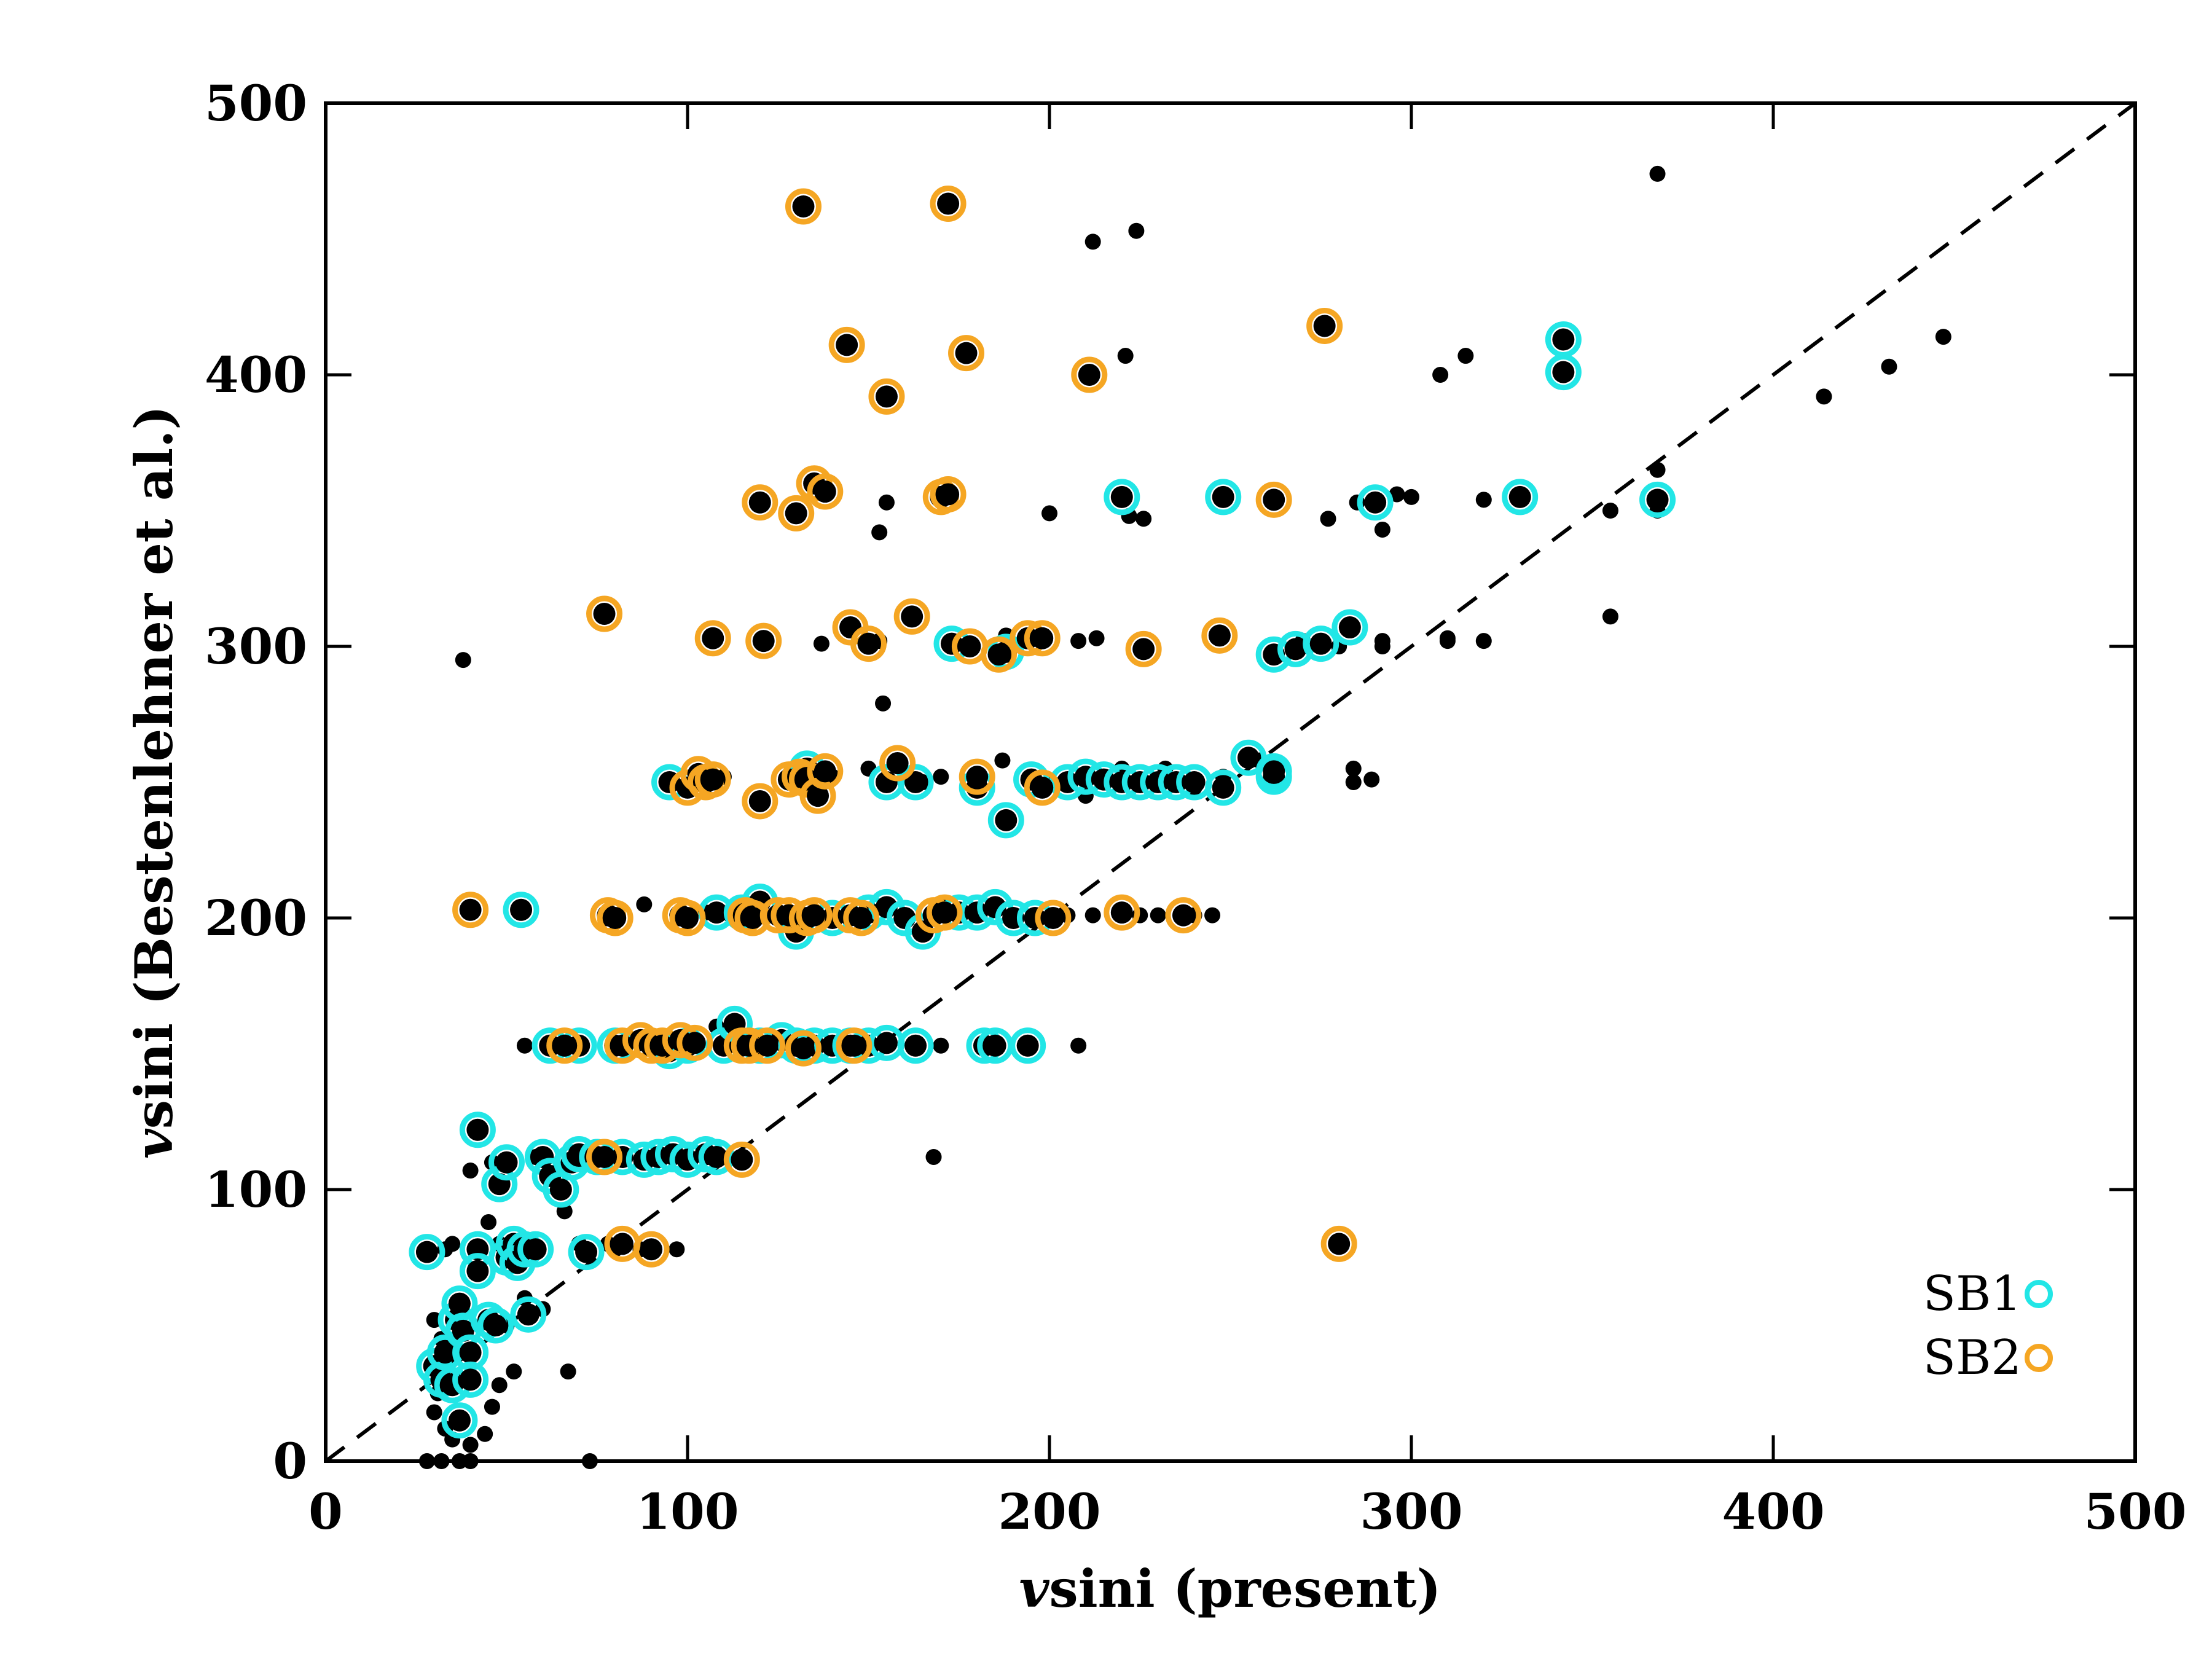 The width and height of the screenshot is (2212, 1659). Describe the element at coordinates (1773, 1511) in the screenshot. I see `x-tick-label: 400` at that location.